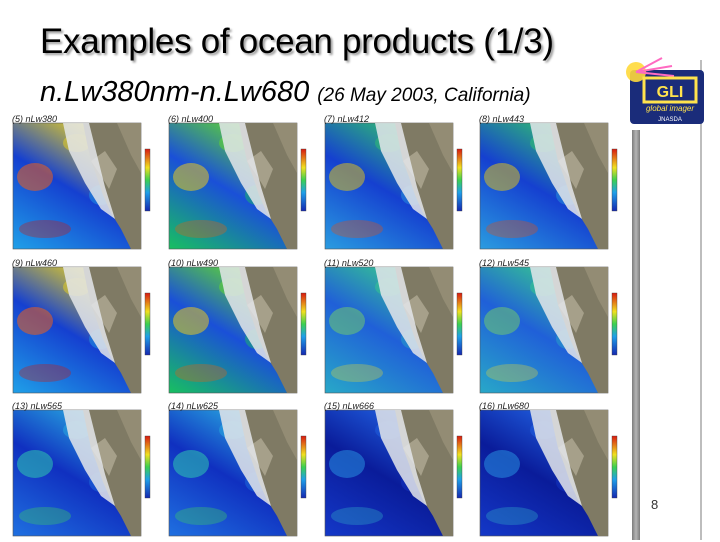 This screenshot has width=720, height=542. I want to click on gli-logo: GLI global imager JNASDA, so click(665, 90).